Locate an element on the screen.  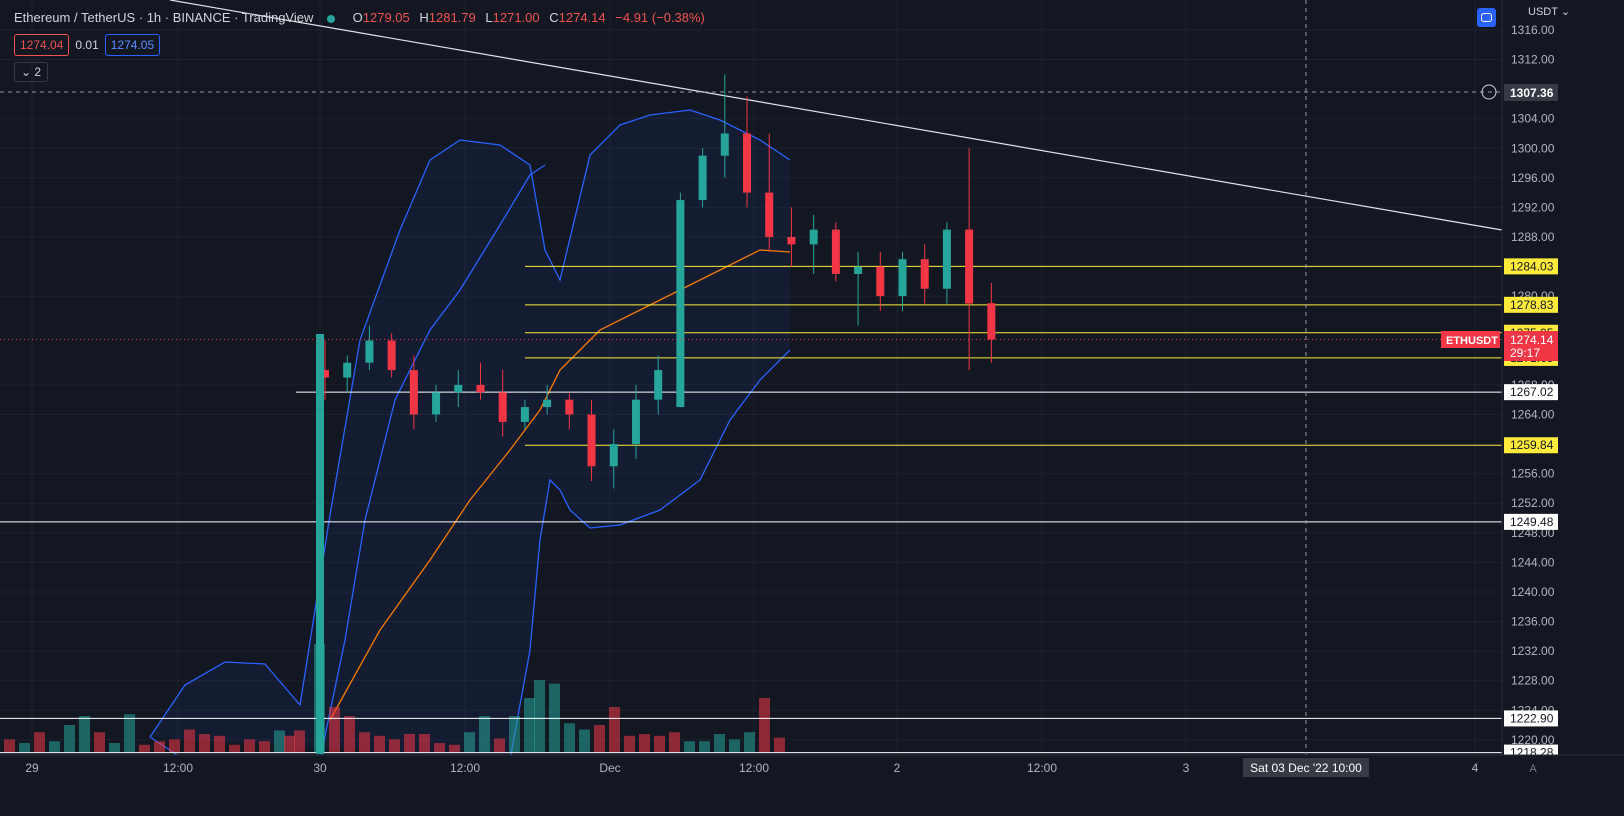
close-value: 1274.14 is located at coordinates (582, 17).